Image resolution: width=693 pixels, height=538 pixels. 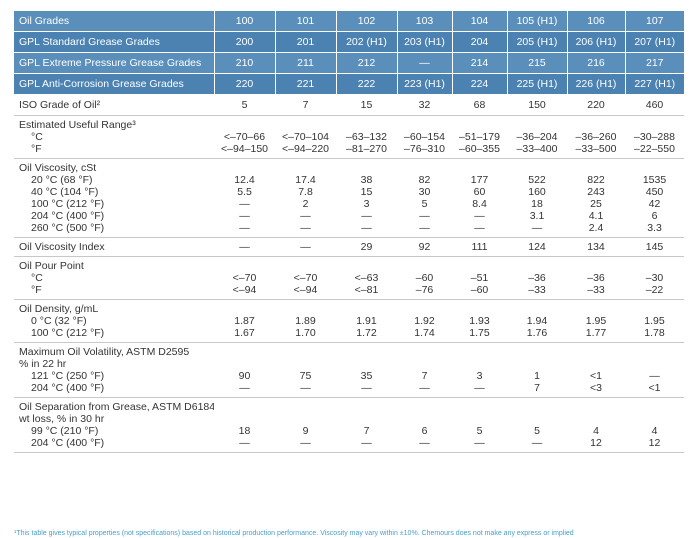 What do you see at coordinates (244, 180) in the screenshot?
I see `property-value: 12.4` at bounding box center [244, 180].